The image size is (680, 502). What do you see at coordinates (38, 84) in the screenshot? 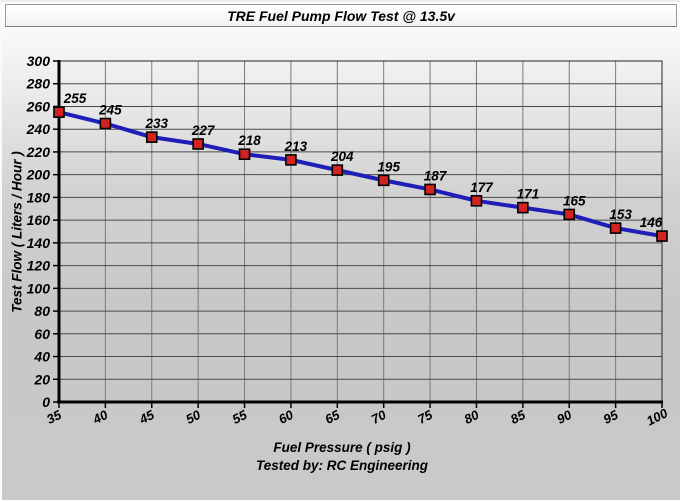
I see `y-axis-tick-label: 280` at bounding box center [38, 84].